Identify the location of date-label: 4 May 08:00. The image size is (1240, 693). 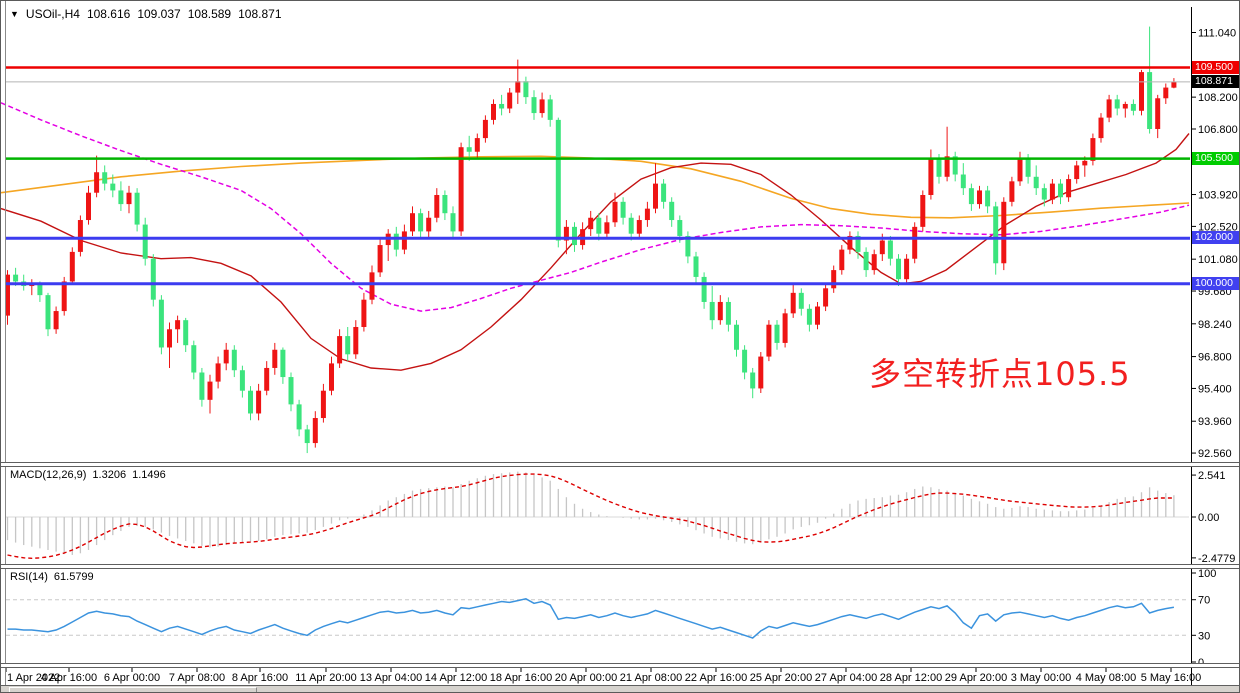
(1106, 678).